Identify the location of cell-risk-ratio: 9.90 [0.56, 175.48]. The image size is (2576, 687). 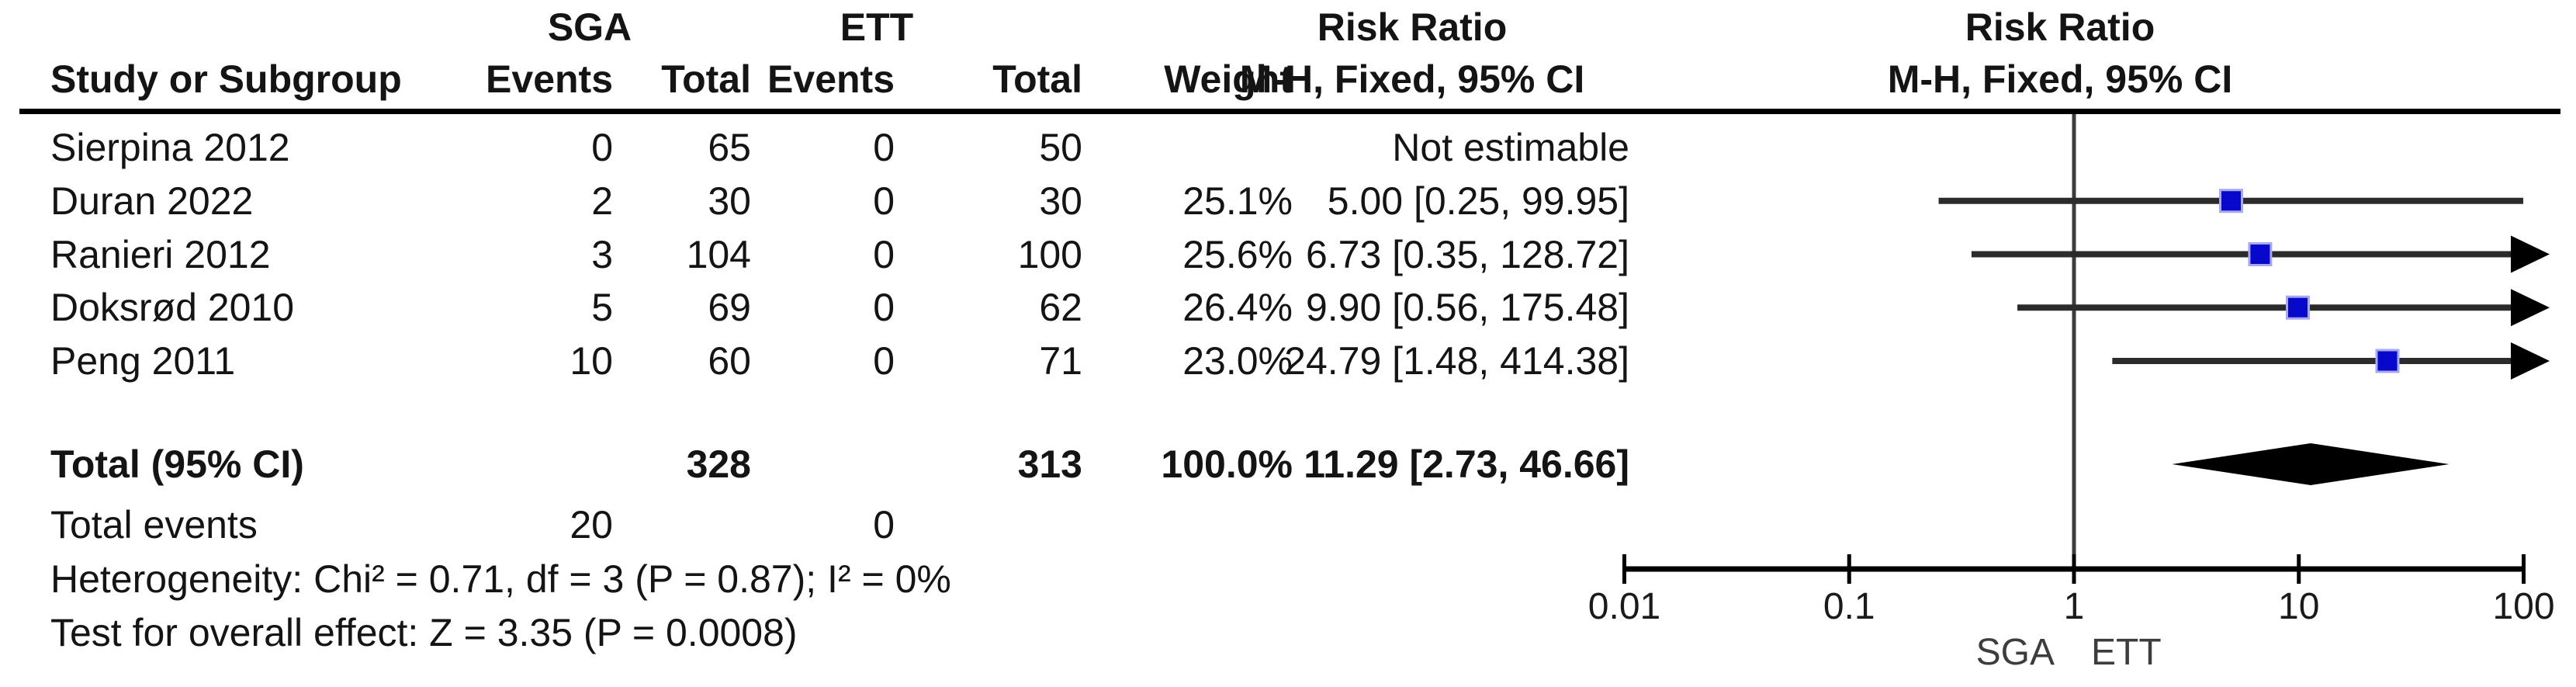
(1467, 308).